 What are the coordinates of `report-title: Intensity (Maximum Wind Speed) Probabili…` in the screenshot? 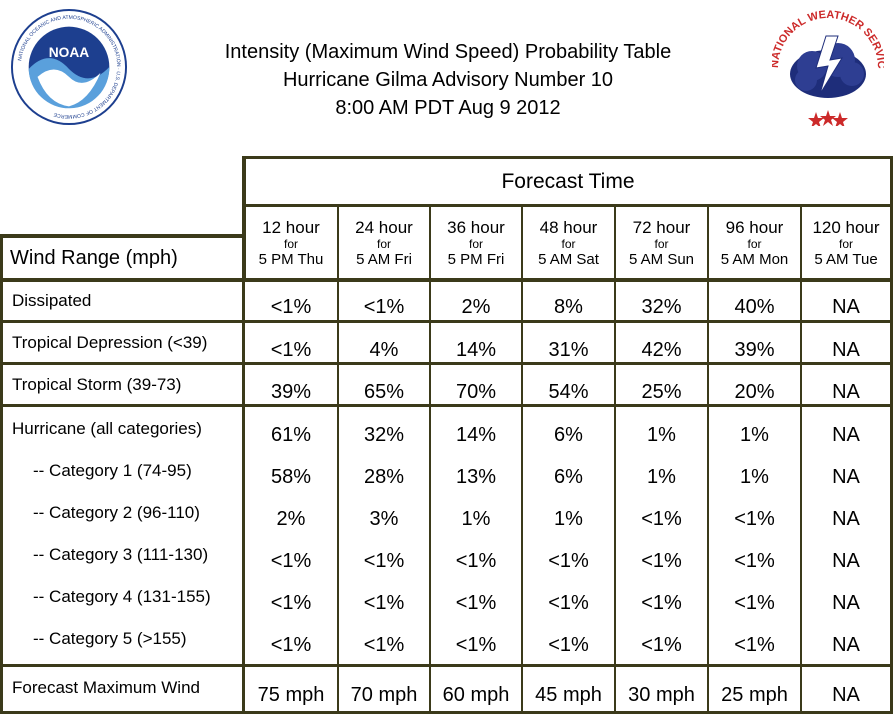 It's located at (448, 52).